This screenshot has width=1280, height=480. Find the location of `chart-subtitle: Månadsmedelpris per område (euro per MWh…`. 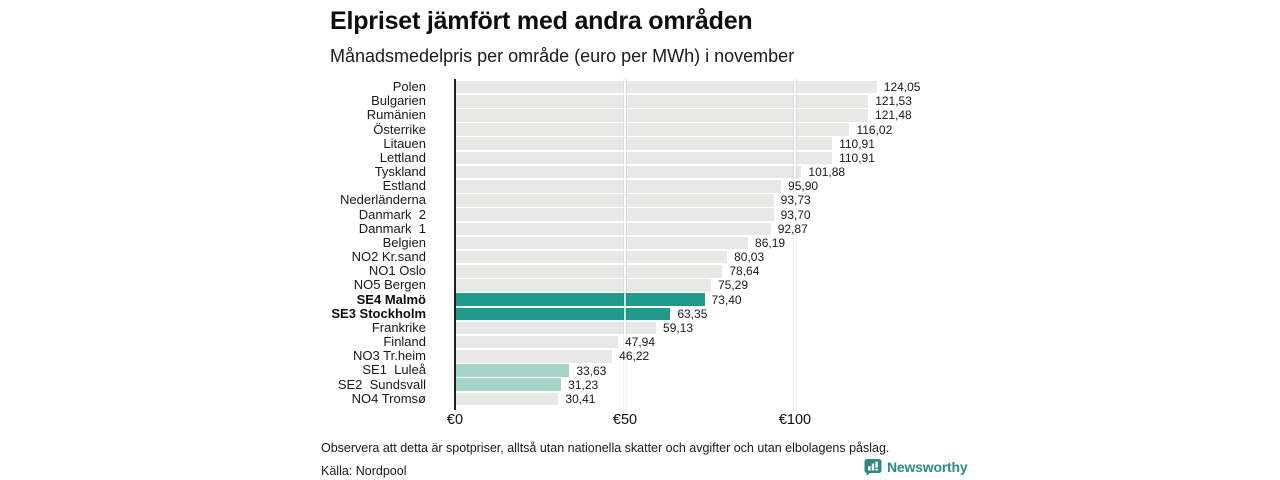

chart-subtitle: Månadsmedelpris per område (euro per MWh… is located at coordinates (562, 56).